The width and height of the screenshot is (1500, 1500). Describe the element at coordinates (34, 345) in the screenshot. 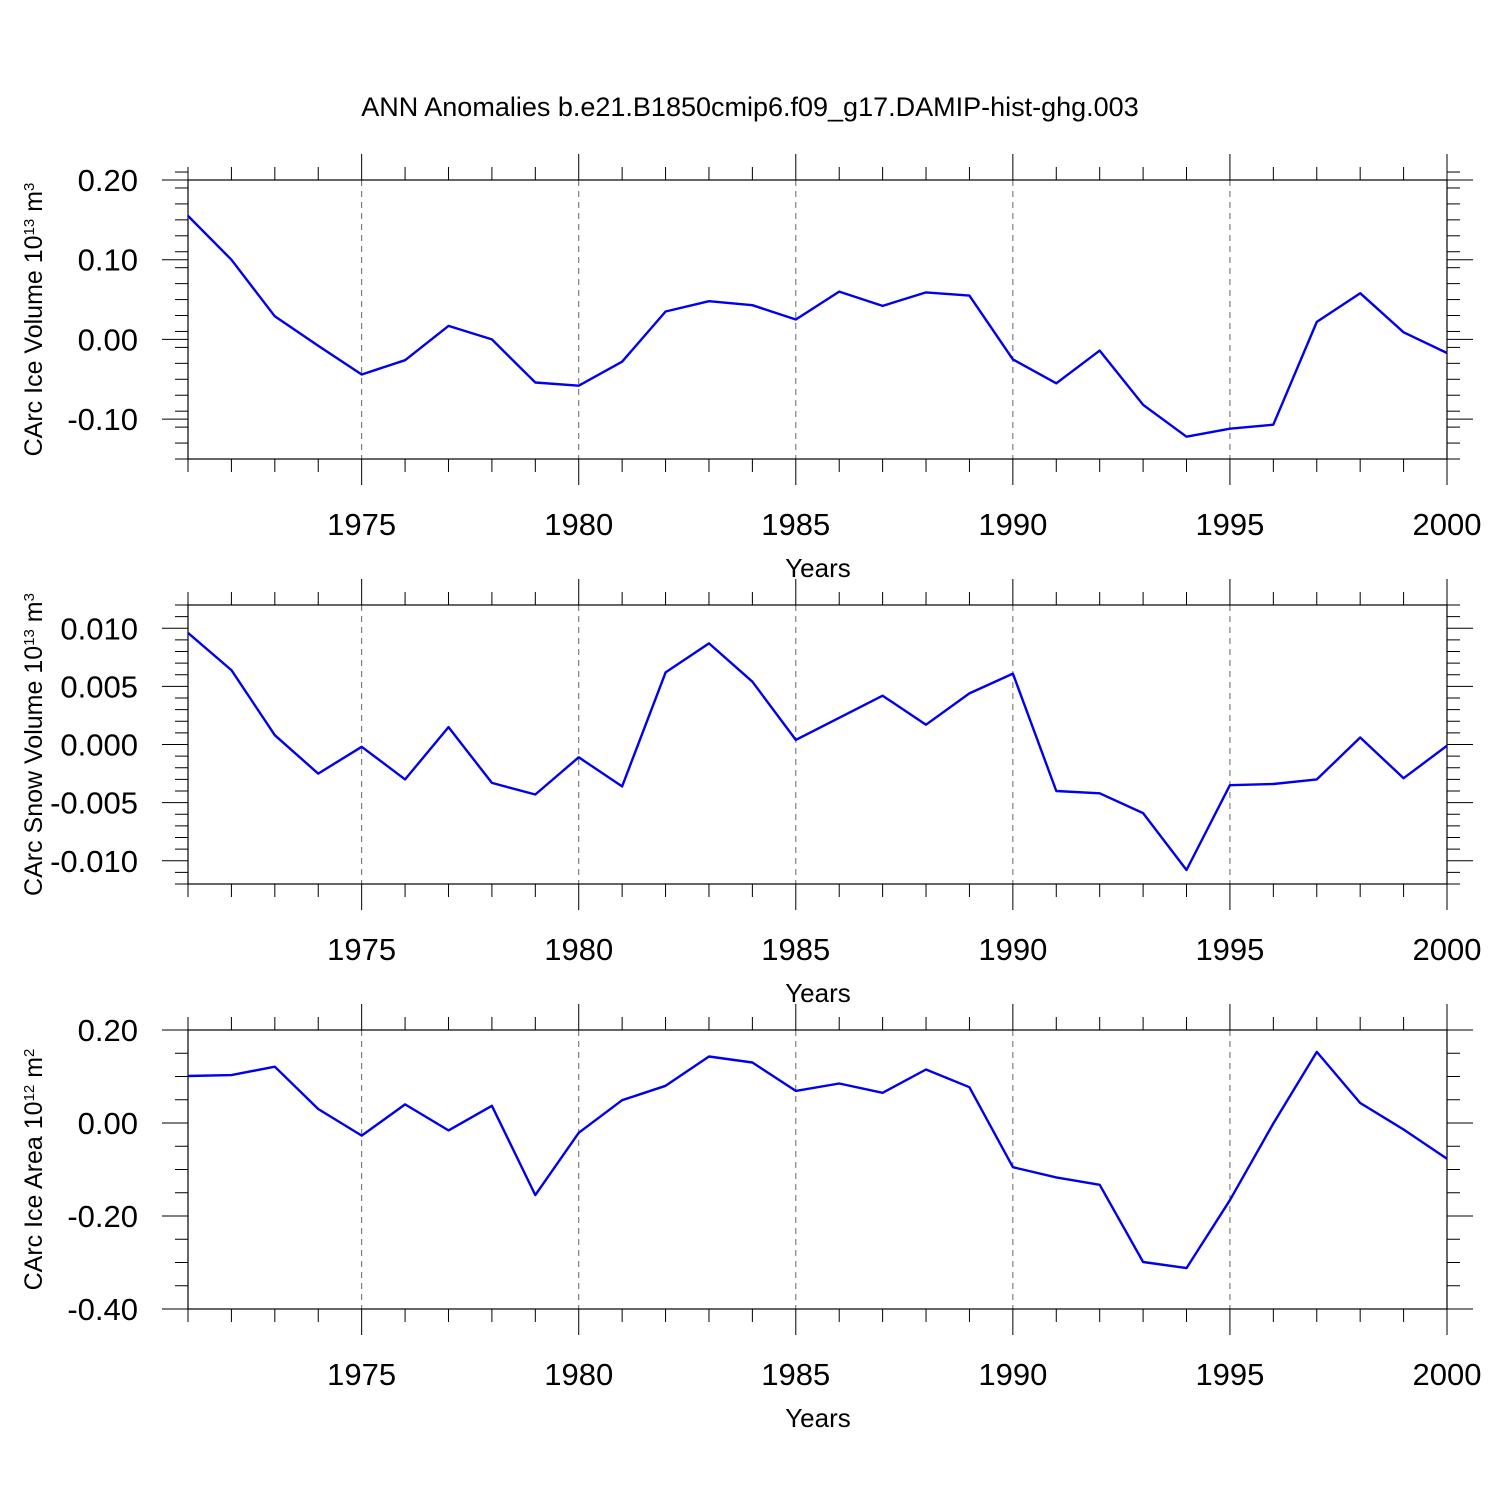

I see `y-axis-label-part: CArc Ice Volume 10` at that location.